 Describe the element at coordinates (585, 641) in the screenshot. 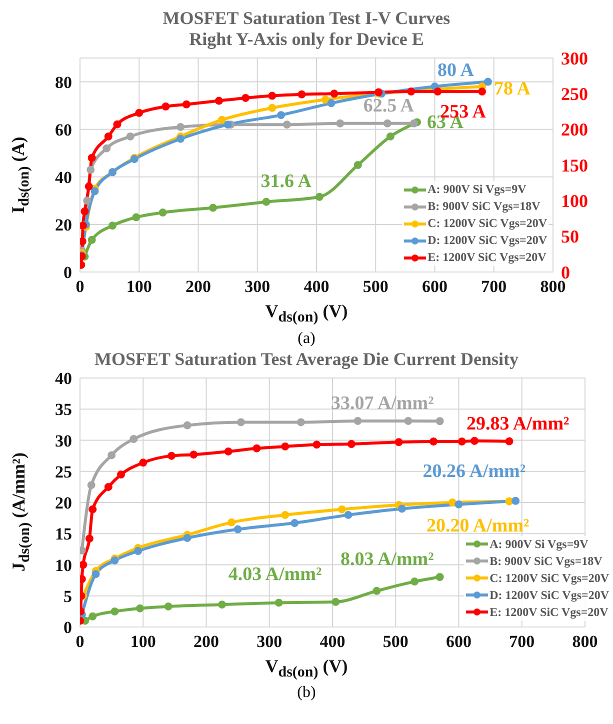

I see `x-tick-label: 800` at that location.